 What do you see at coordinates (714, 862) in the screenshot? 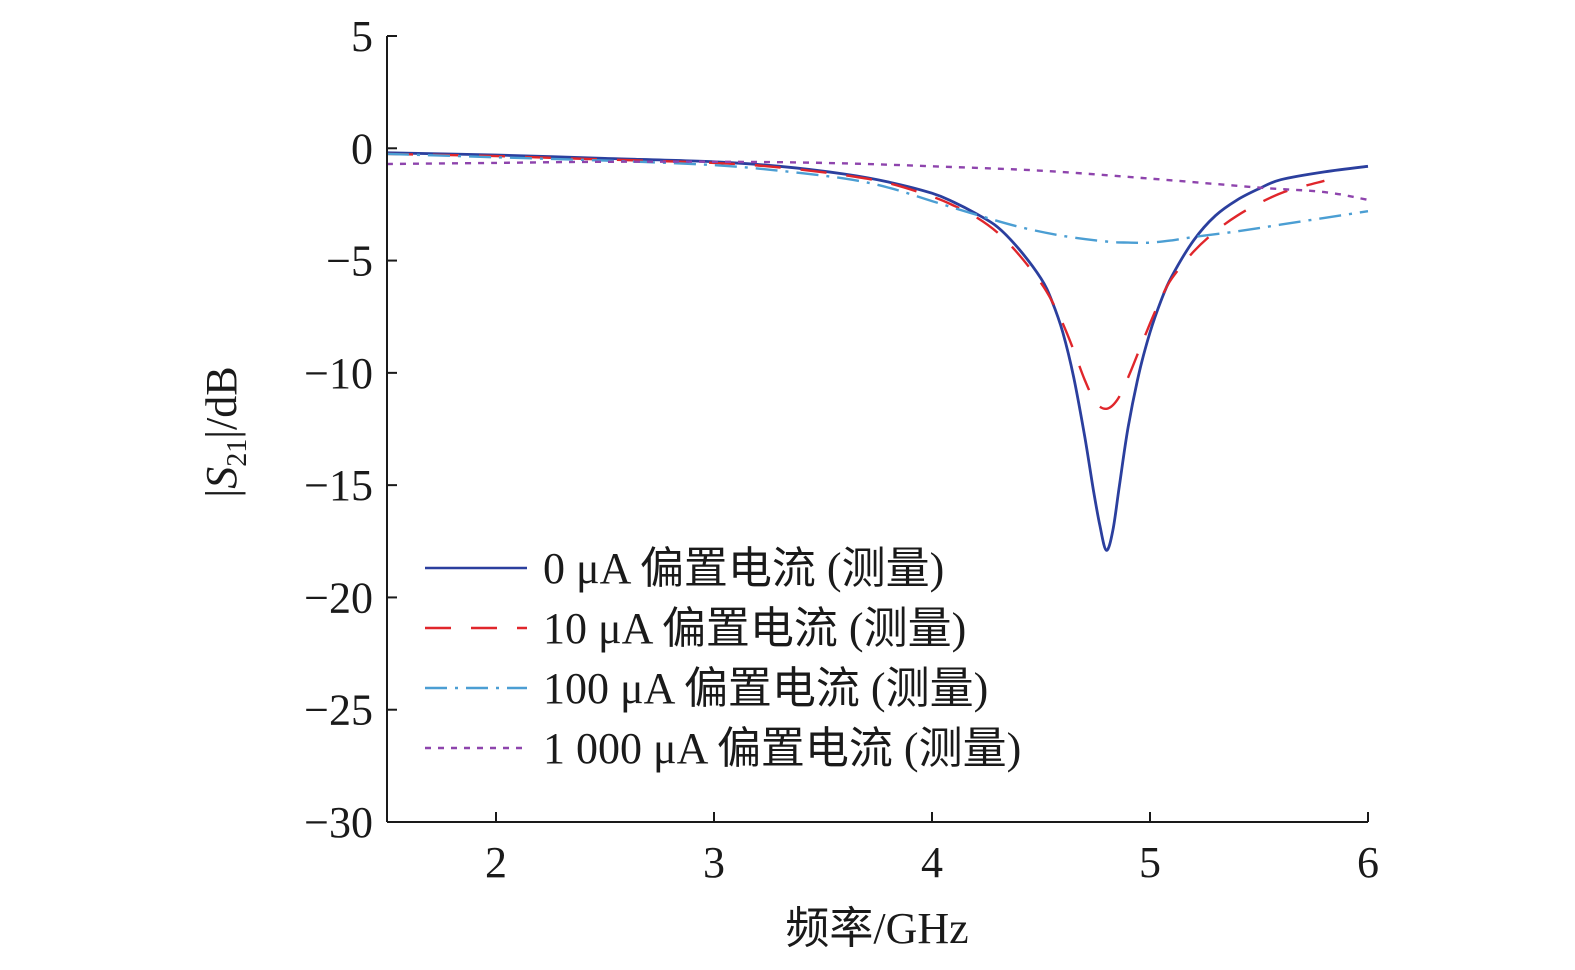
I see `x-tick-label: 3` at bounding box center [714, 862].